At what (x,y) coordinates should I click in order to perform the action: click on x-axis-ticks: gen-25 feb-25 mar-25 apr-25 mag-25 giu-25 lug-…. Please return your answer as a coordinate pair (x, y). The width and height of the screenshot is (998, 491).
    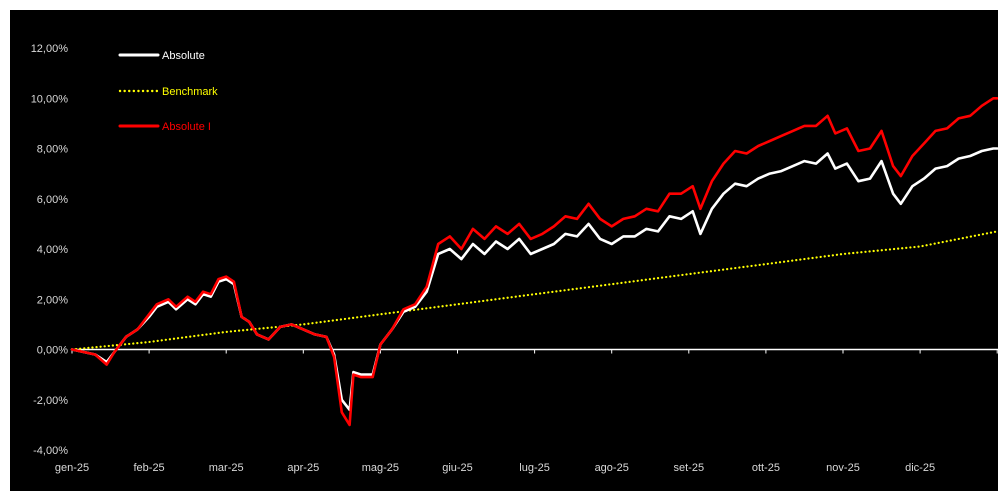
    Looking at the image, I should click on (495, 468).